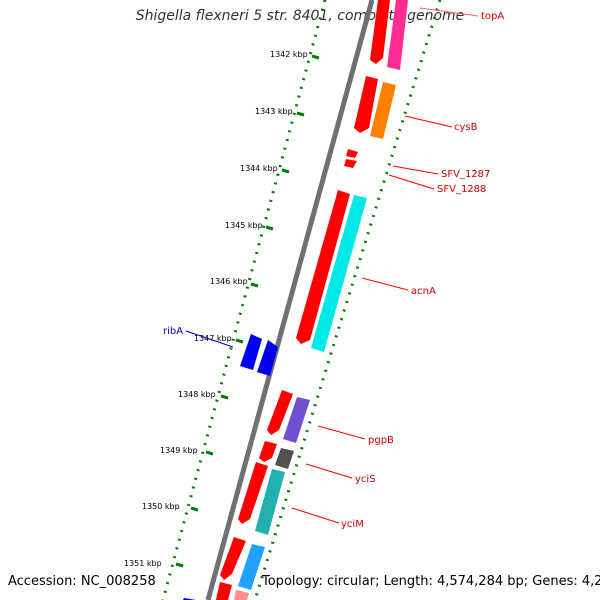 Image resolution: width=600 pixels, height=600 pixels. What do you see at coordinates (365, 479) in the screenshot?
I see `gene-label-yciS: yciS` at bounding box center [365, 479].